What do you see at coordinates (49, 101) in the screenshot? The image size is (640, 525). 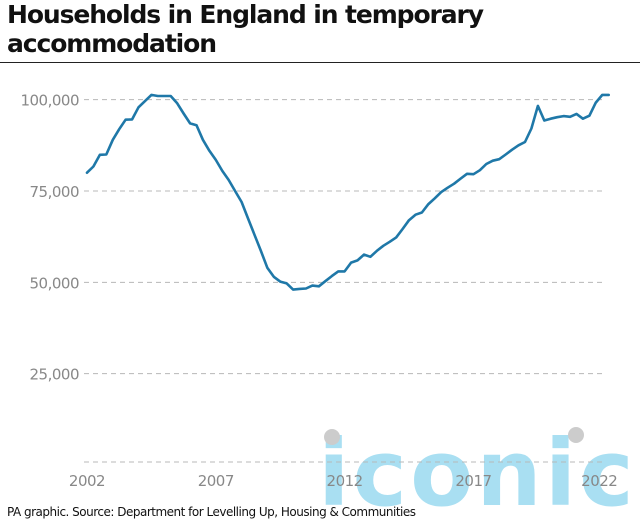 I see `y-tick-label: 100,000` at bounding box center [49, 101].